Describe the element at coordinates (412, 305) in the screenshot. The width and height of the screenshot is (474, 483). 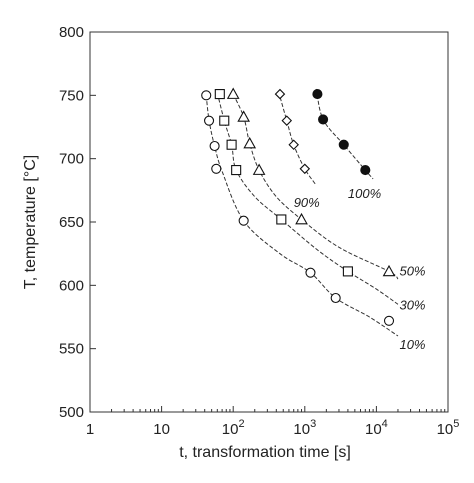
I see `curve-label: 30%` at that location.